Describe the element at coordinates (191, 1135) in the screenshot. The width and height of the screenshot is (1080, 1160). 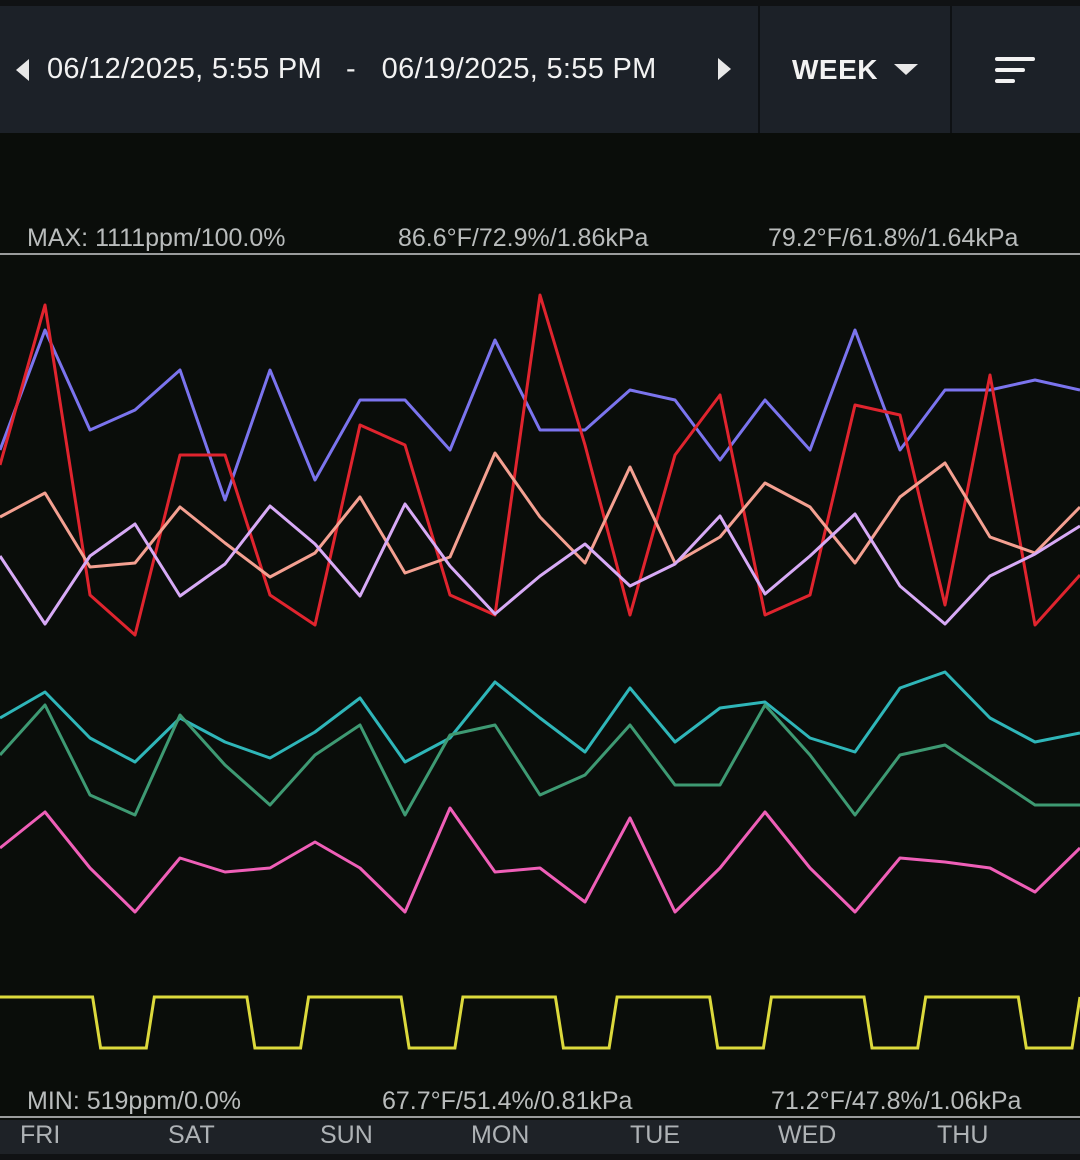
I see `tick-label: SAT` at that location.